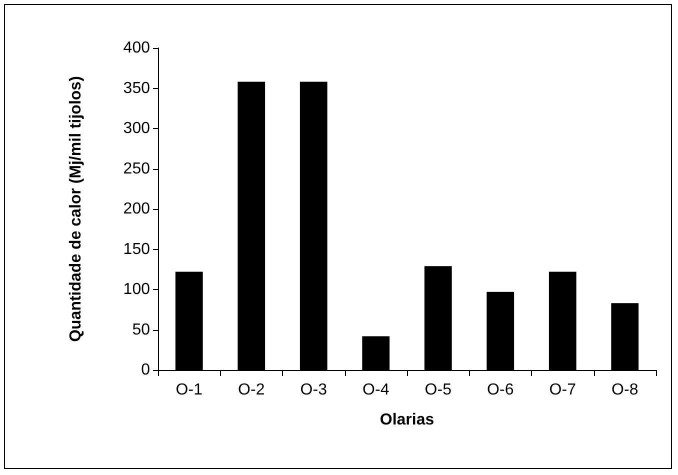  Describe the element at coordinates (136, 249) in the screenshot. I see `y-tick-label: 150` at that location.